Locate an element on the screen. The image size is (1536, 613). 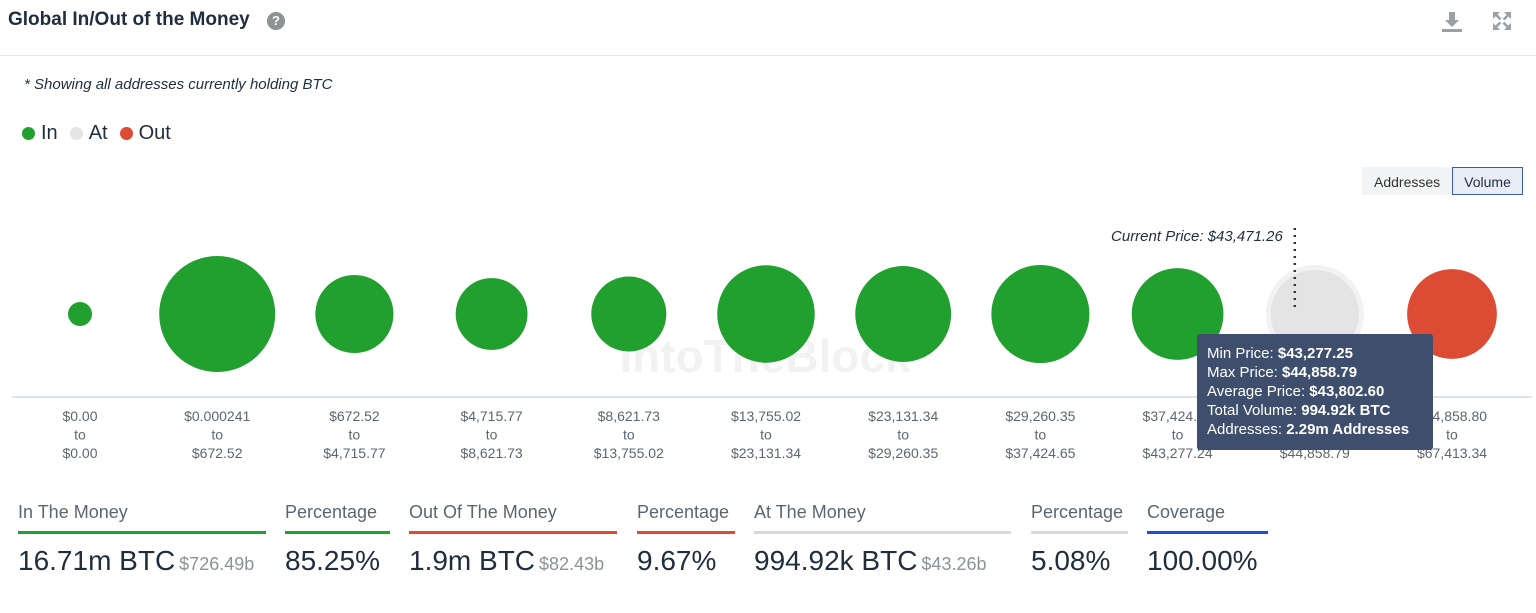
stat-value: 994.92k BTC $43.26b is located at coordinates (870, 560).